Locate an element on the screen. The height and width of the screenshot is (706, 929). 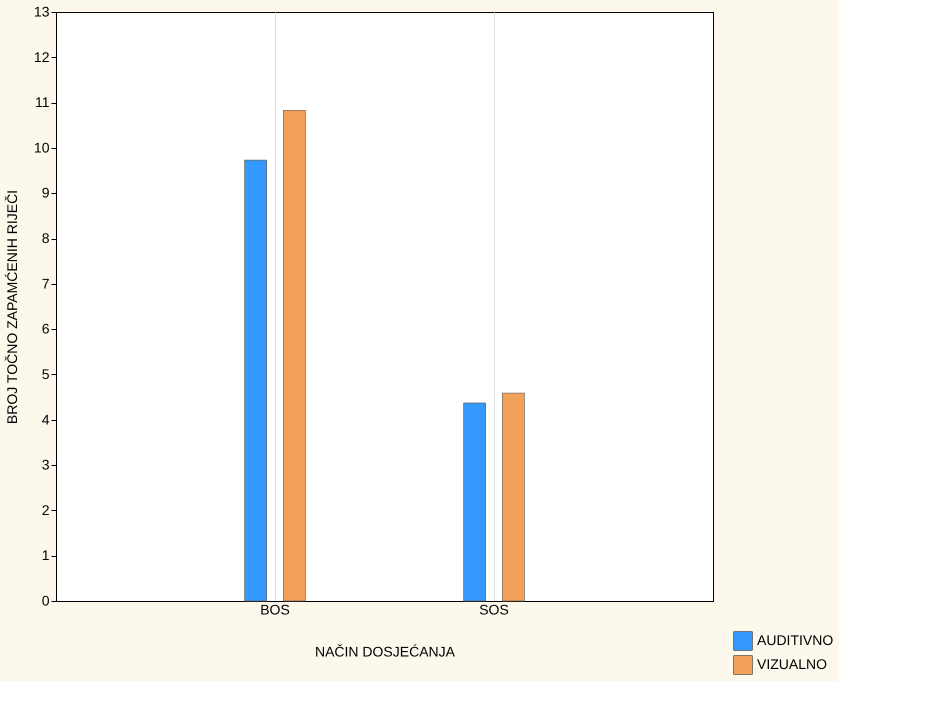
y-tick-label: 7 is located at coordinates (46, 283).